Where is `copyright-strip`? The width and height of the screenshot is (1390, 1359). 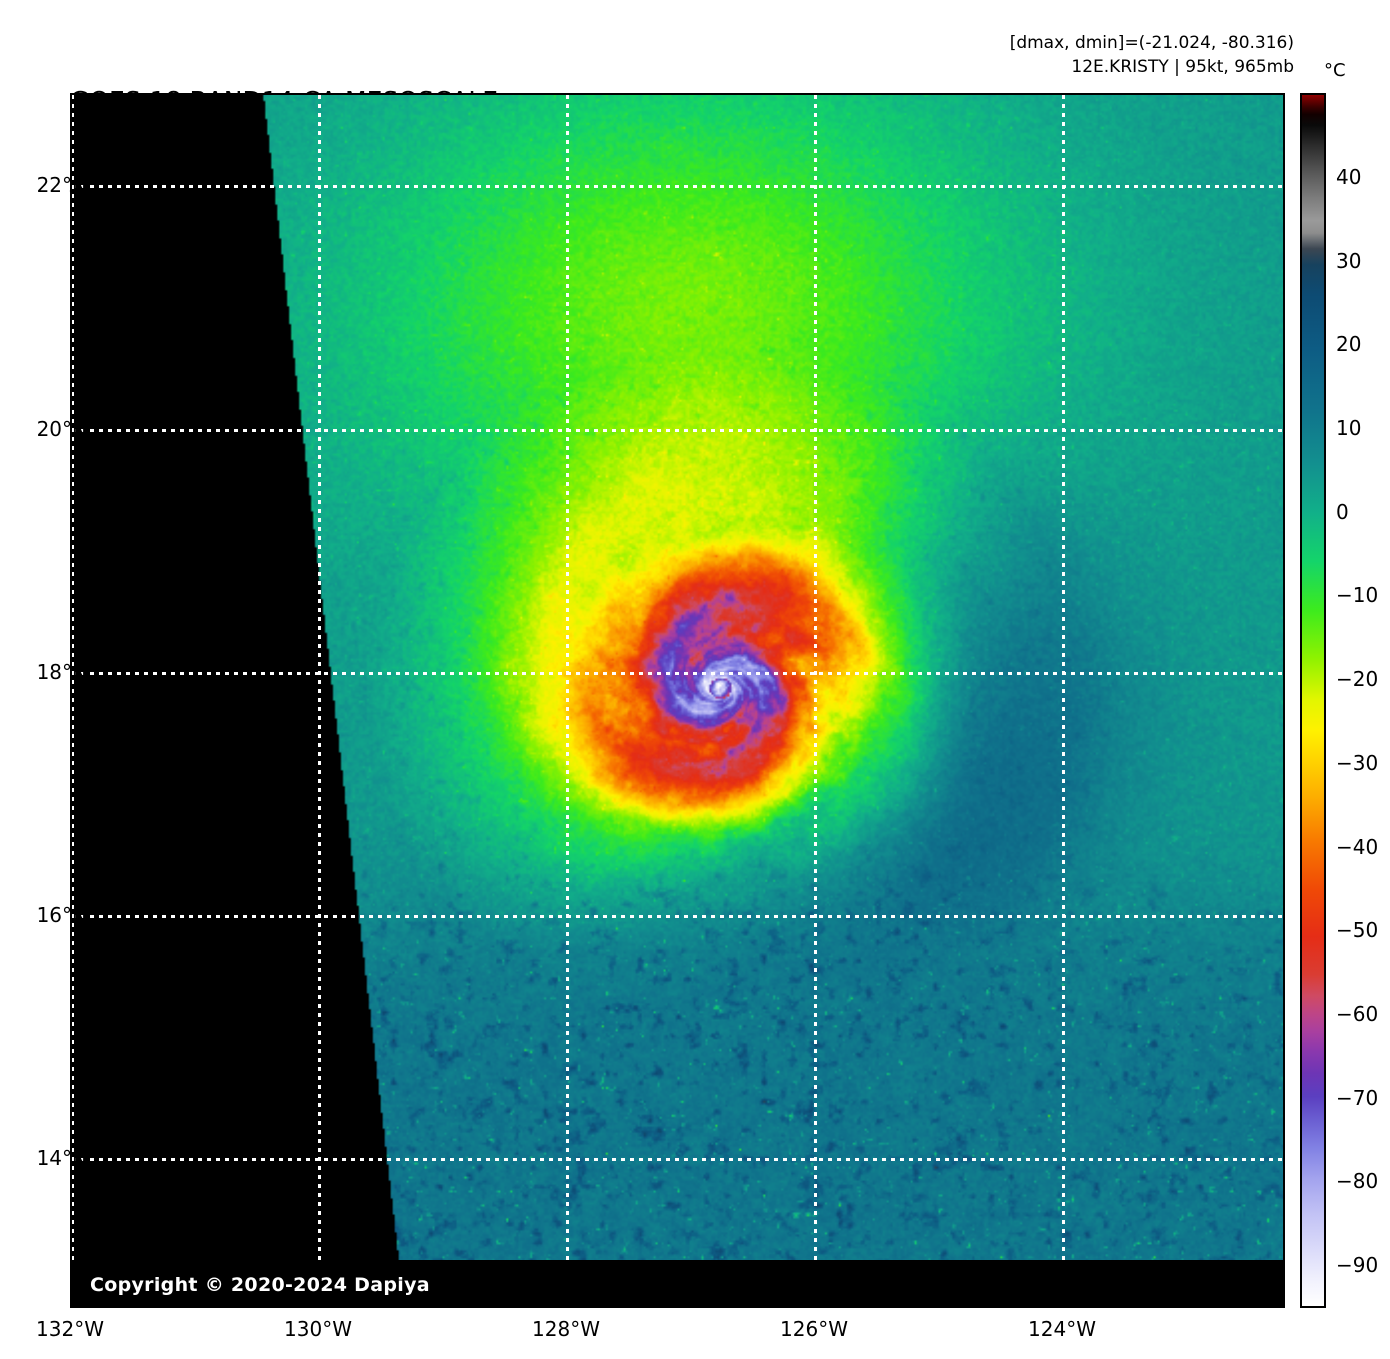
copyright-strip is located at coordinates (677, 1283).